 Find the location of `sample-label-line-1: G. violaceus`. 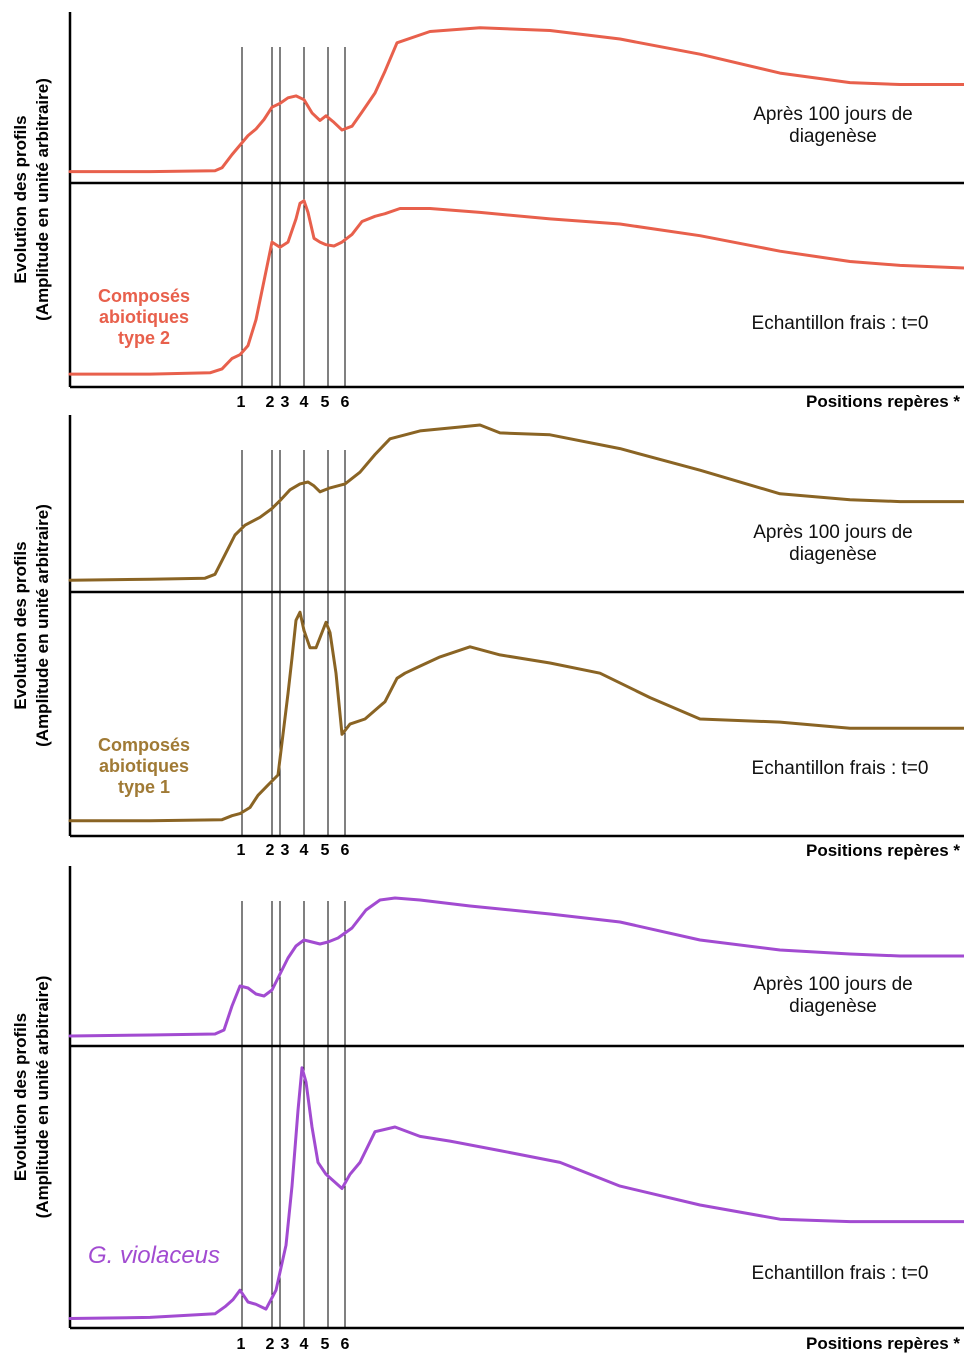

sample-label-line-1: G. violaceus is located at coordinates (154, 1255).